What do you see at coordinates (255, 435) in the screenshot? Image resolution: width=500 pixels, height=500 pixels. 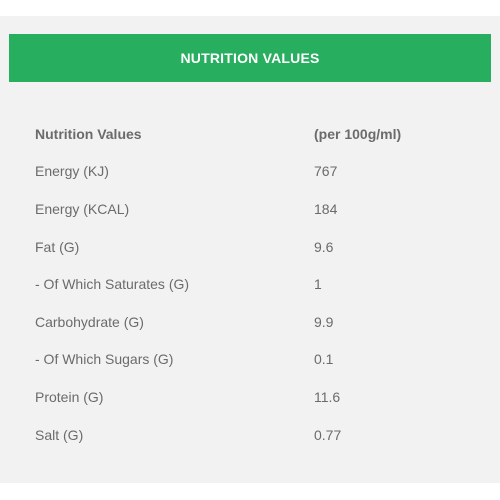 I see `table-row: Salt (G) 0.77` at bounding box center [255, 435].